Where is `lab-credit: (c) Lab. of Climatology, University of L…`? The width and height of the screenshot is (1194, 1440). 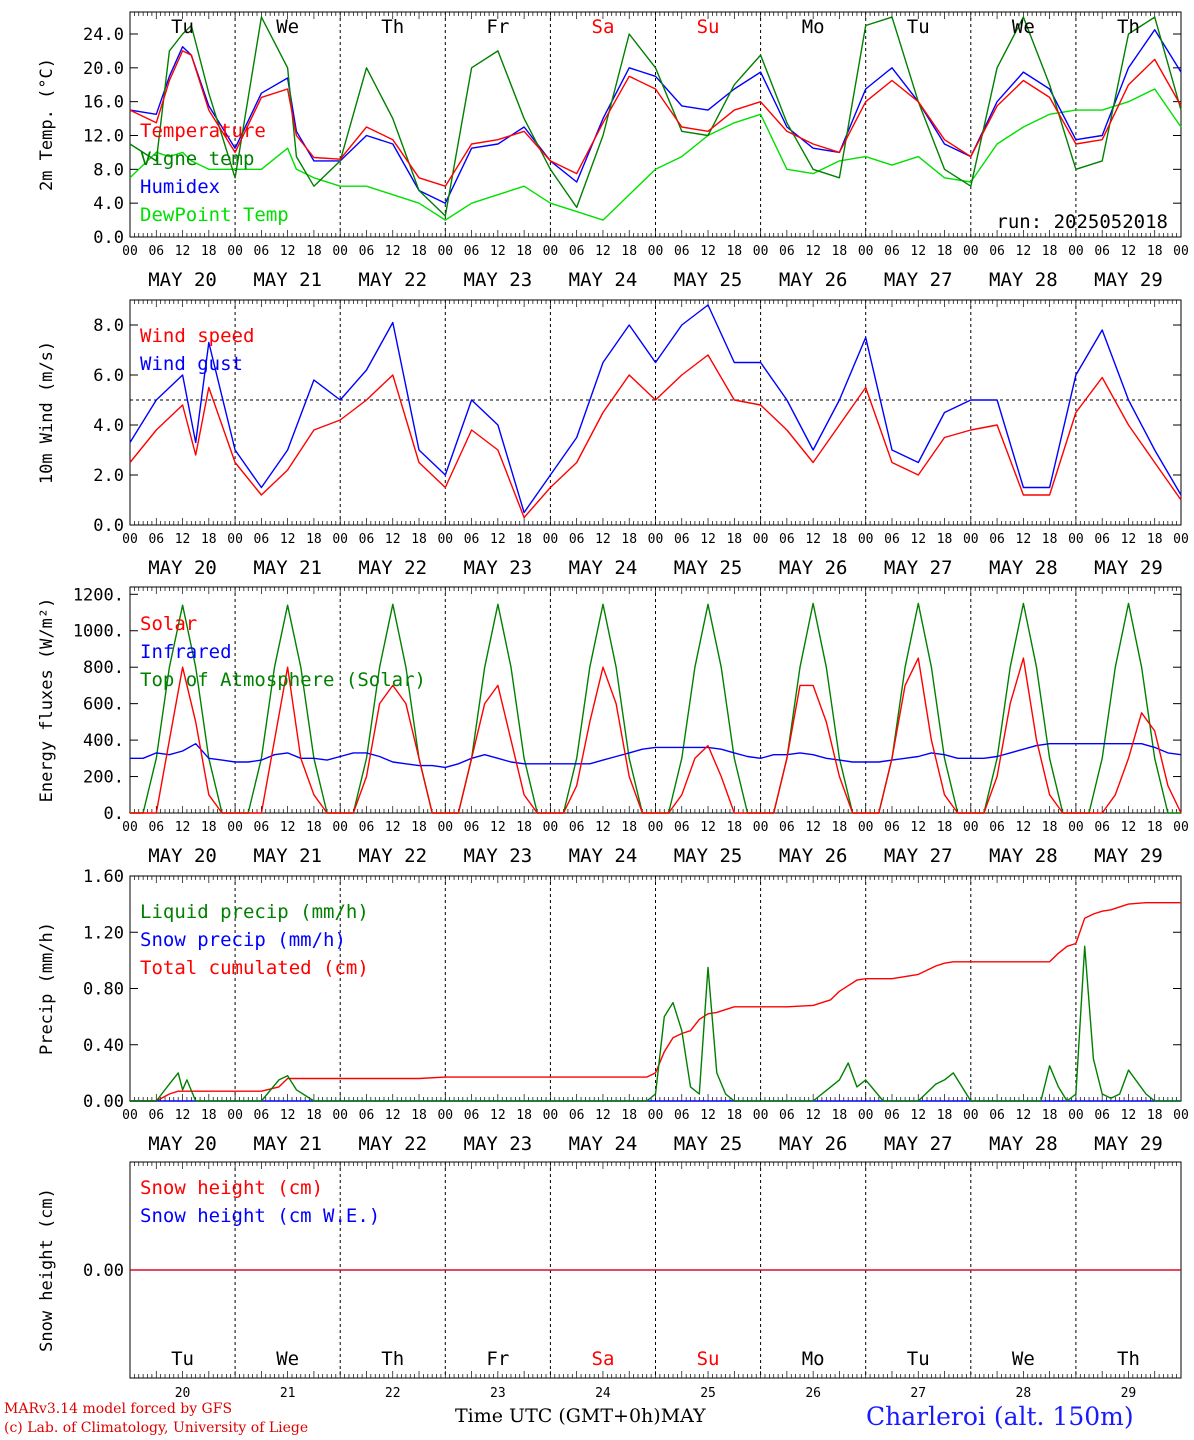 lab-credit: (c) Lab. of Climatology, University of L… is located at coordinates (156, 1428).